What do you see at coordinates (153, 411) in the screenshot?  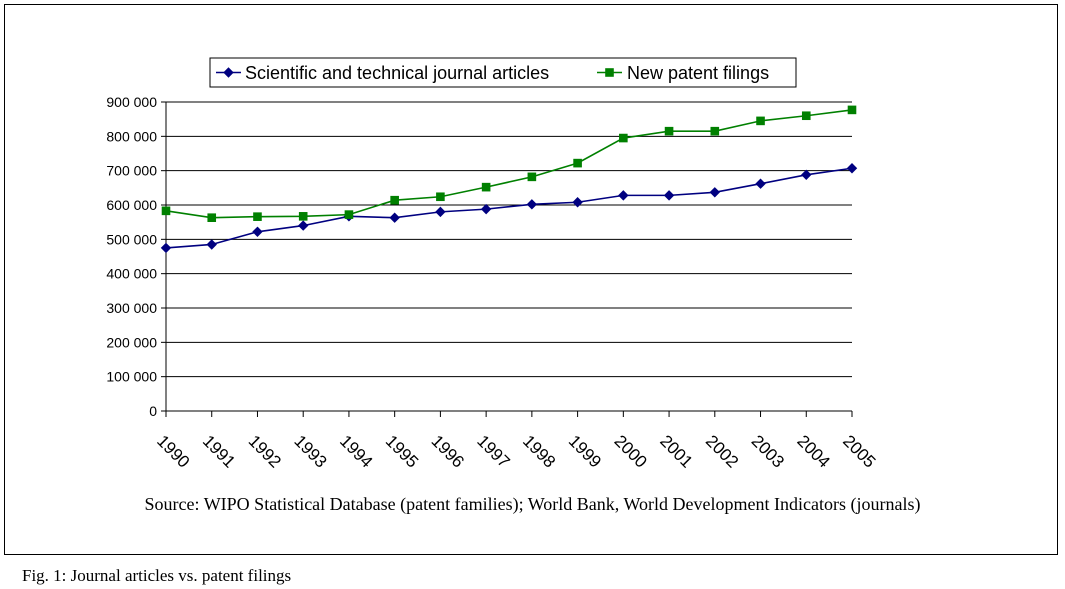 I see `y-tick-label: 0` at bounding box center [153, 411].